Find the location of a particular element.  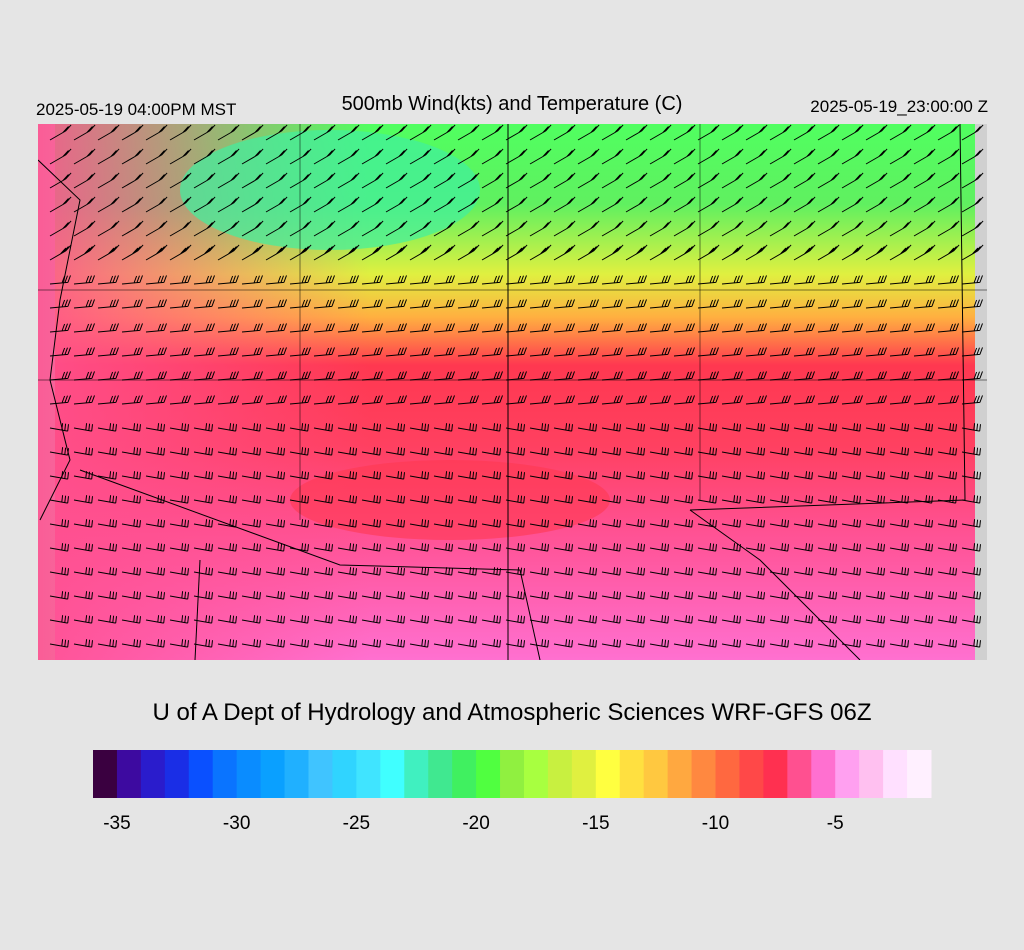

cold-core is located at coordinates (330, 190).